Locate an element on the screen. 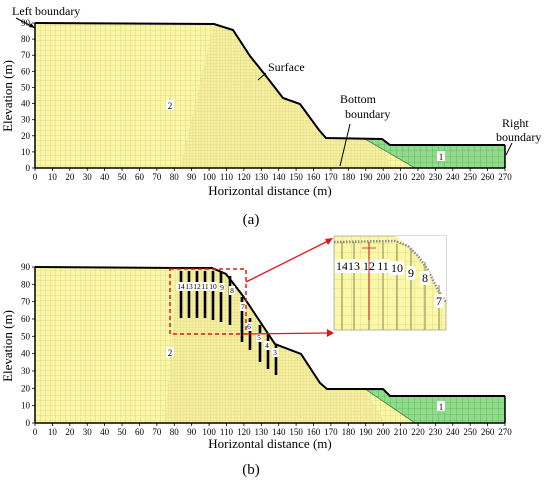 Image resolution: width=550 pixels, height=484 pixels. x-tick-label: 190 is located at coordinates (366, 177).